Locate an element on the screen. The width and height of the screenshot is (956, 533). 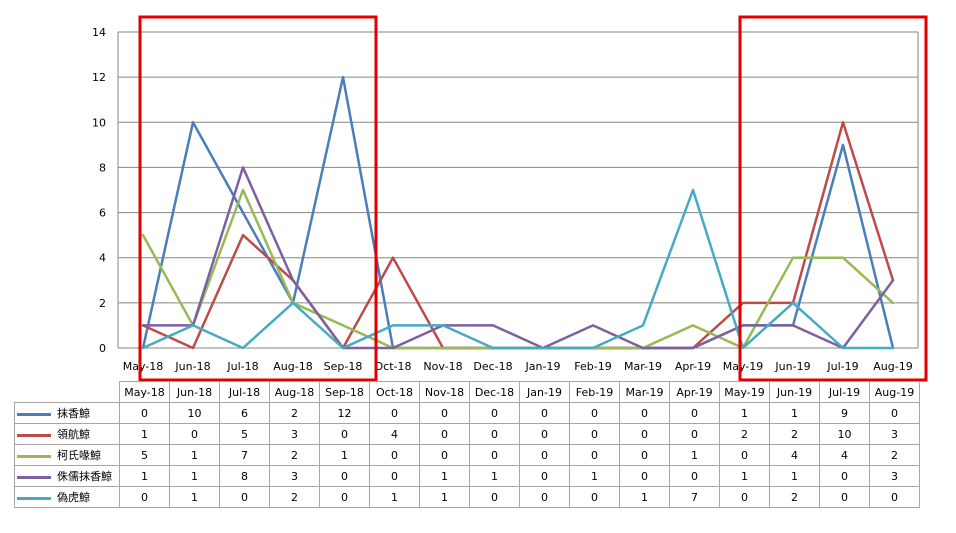
table-column-header: Aug-19 is located at coordinates (894, 392).